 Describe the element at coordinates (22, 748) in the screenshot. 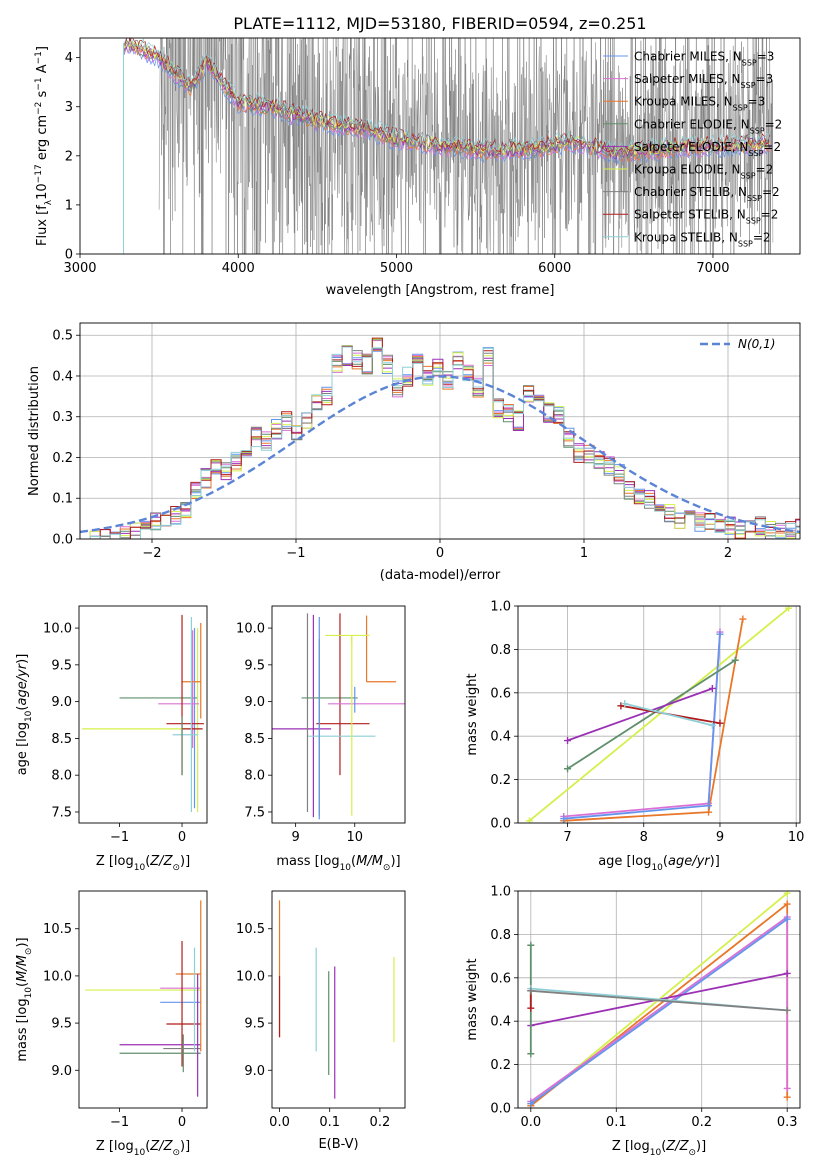

I see `age_vs_Z-ylabel-part: age [log` at that location.